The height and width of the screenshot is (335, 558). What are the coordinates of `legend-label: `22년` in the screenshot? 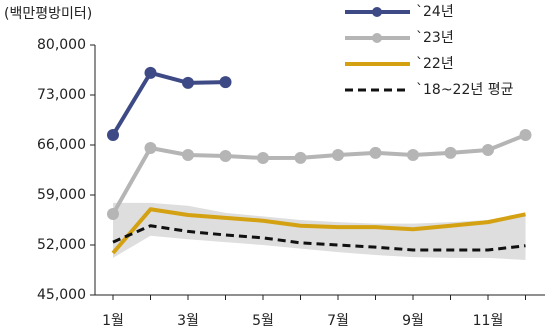 It's located at (435, 64).